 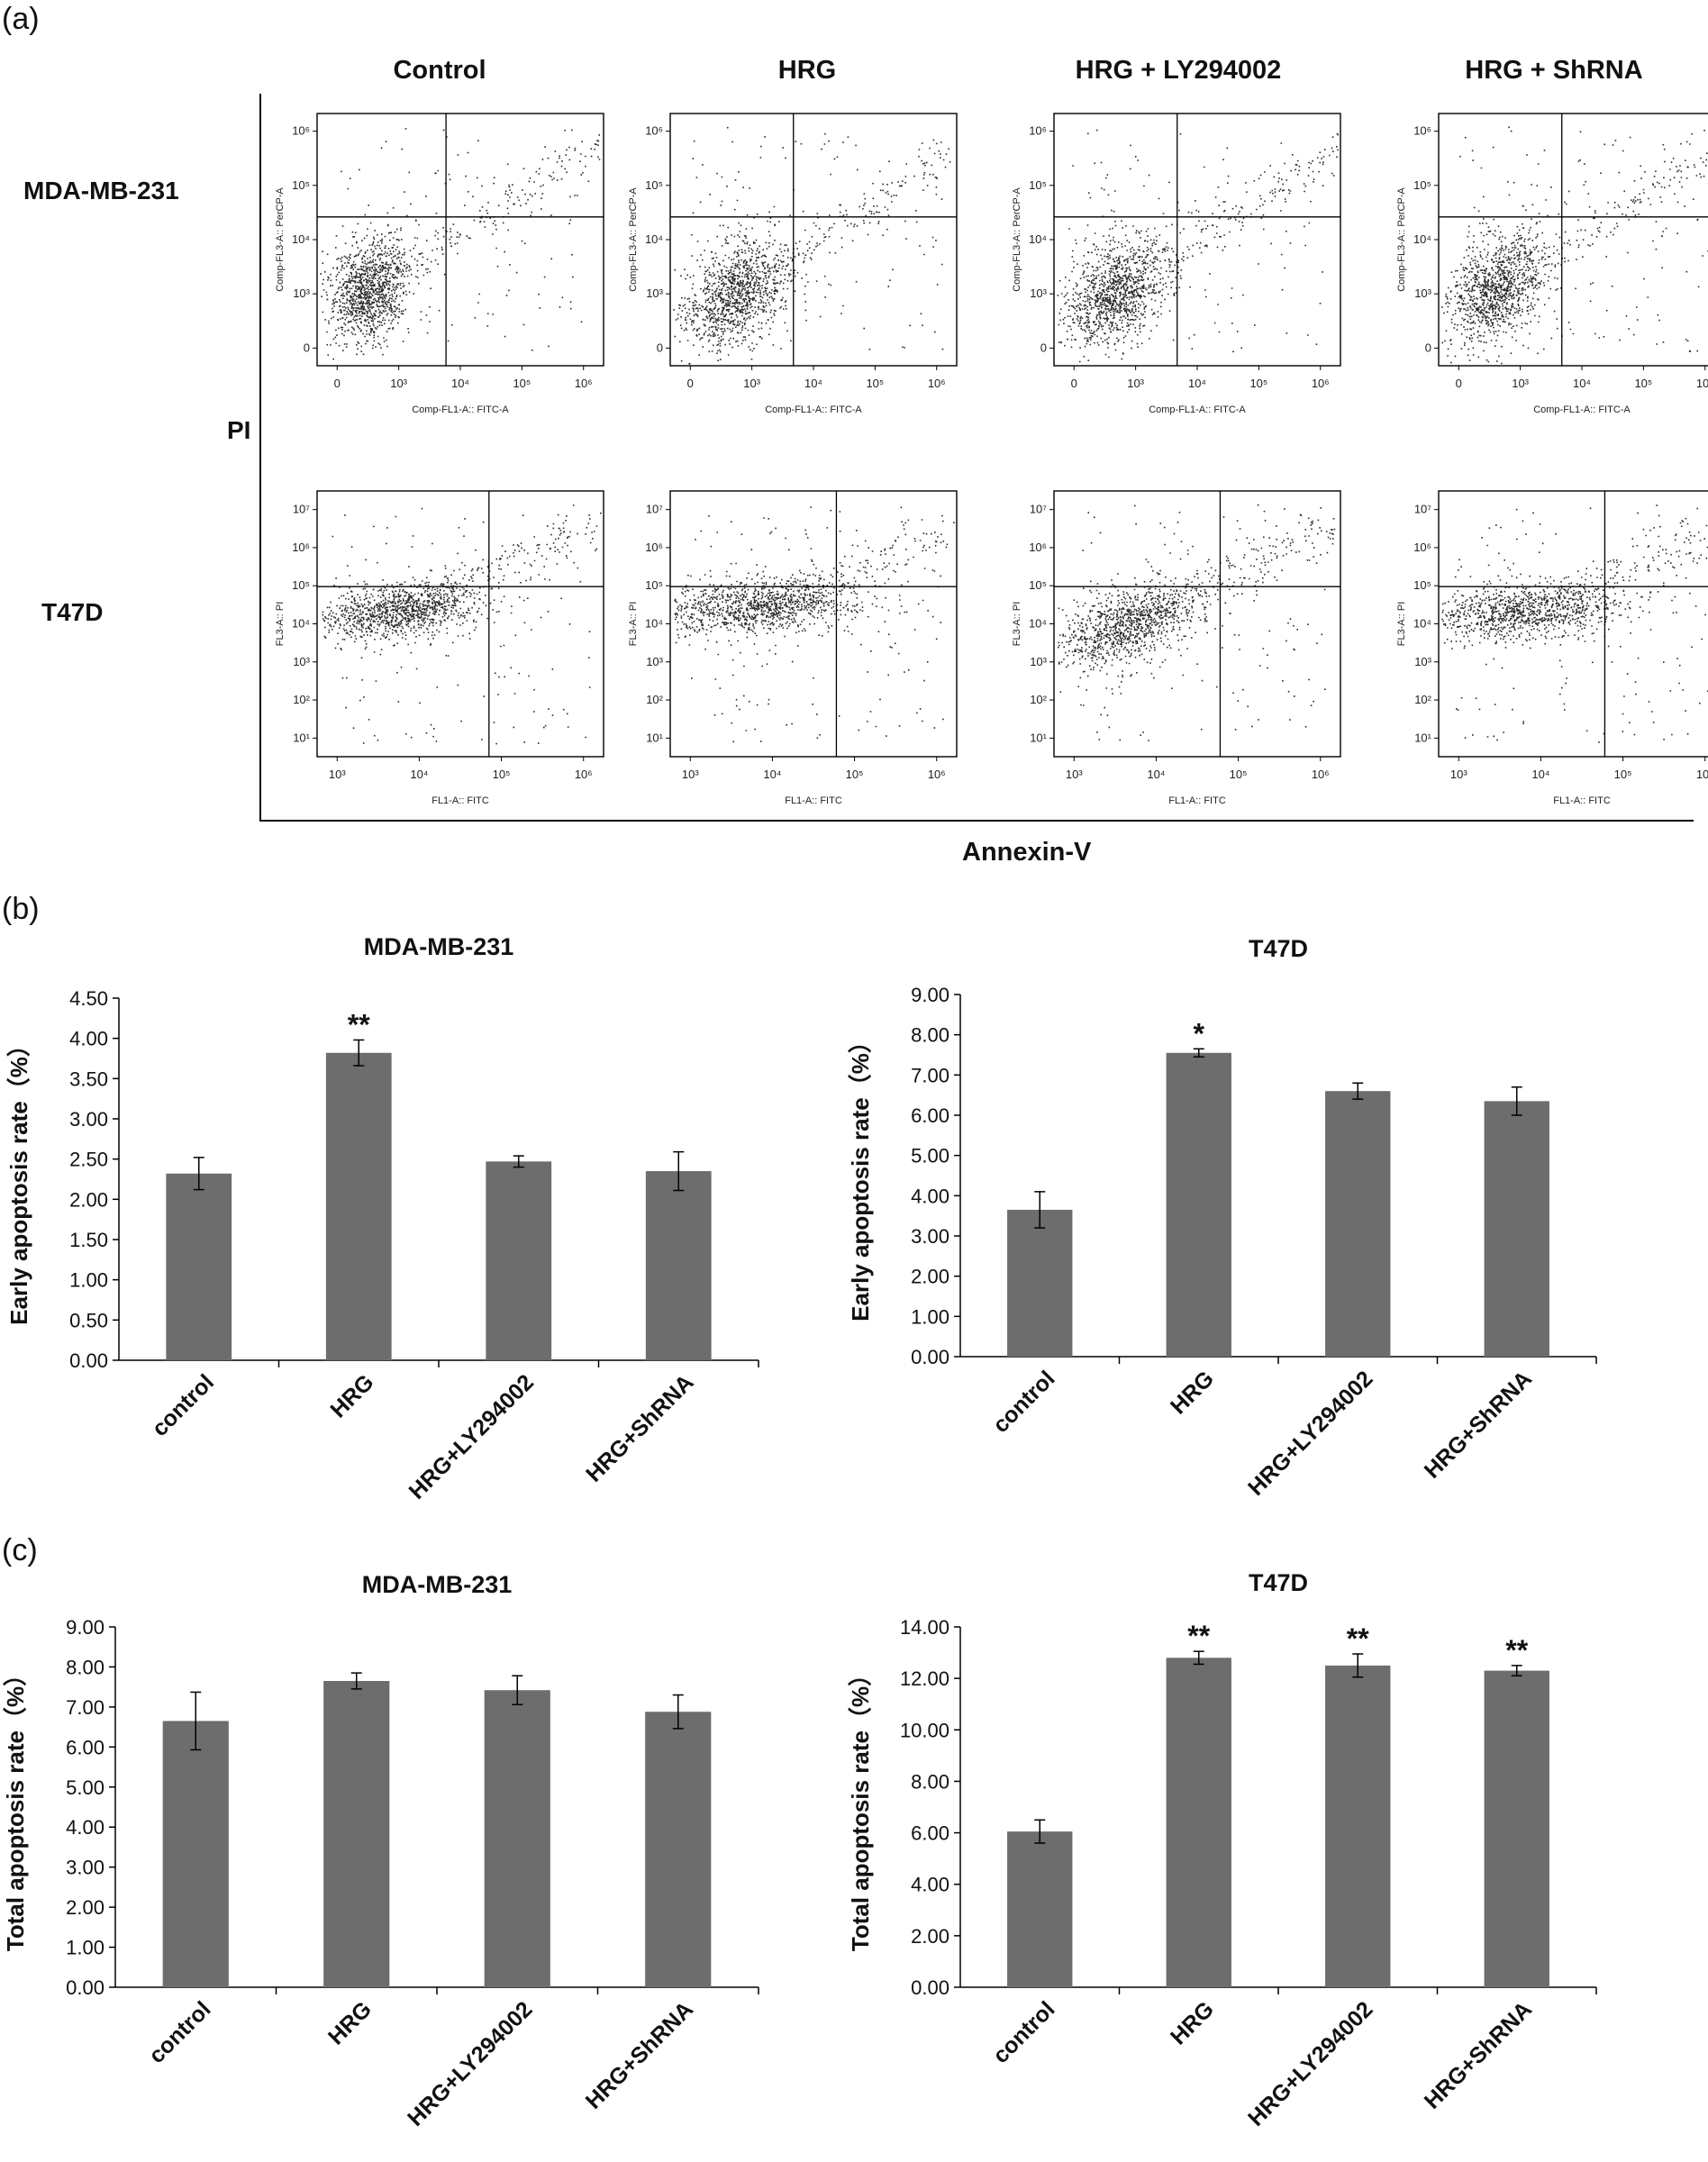 What do you see at coordinates (101, 190) in the screenshot?
I see `row-header-mda-mb-231: MDA-MB-231` at bounding box center [101, 190].